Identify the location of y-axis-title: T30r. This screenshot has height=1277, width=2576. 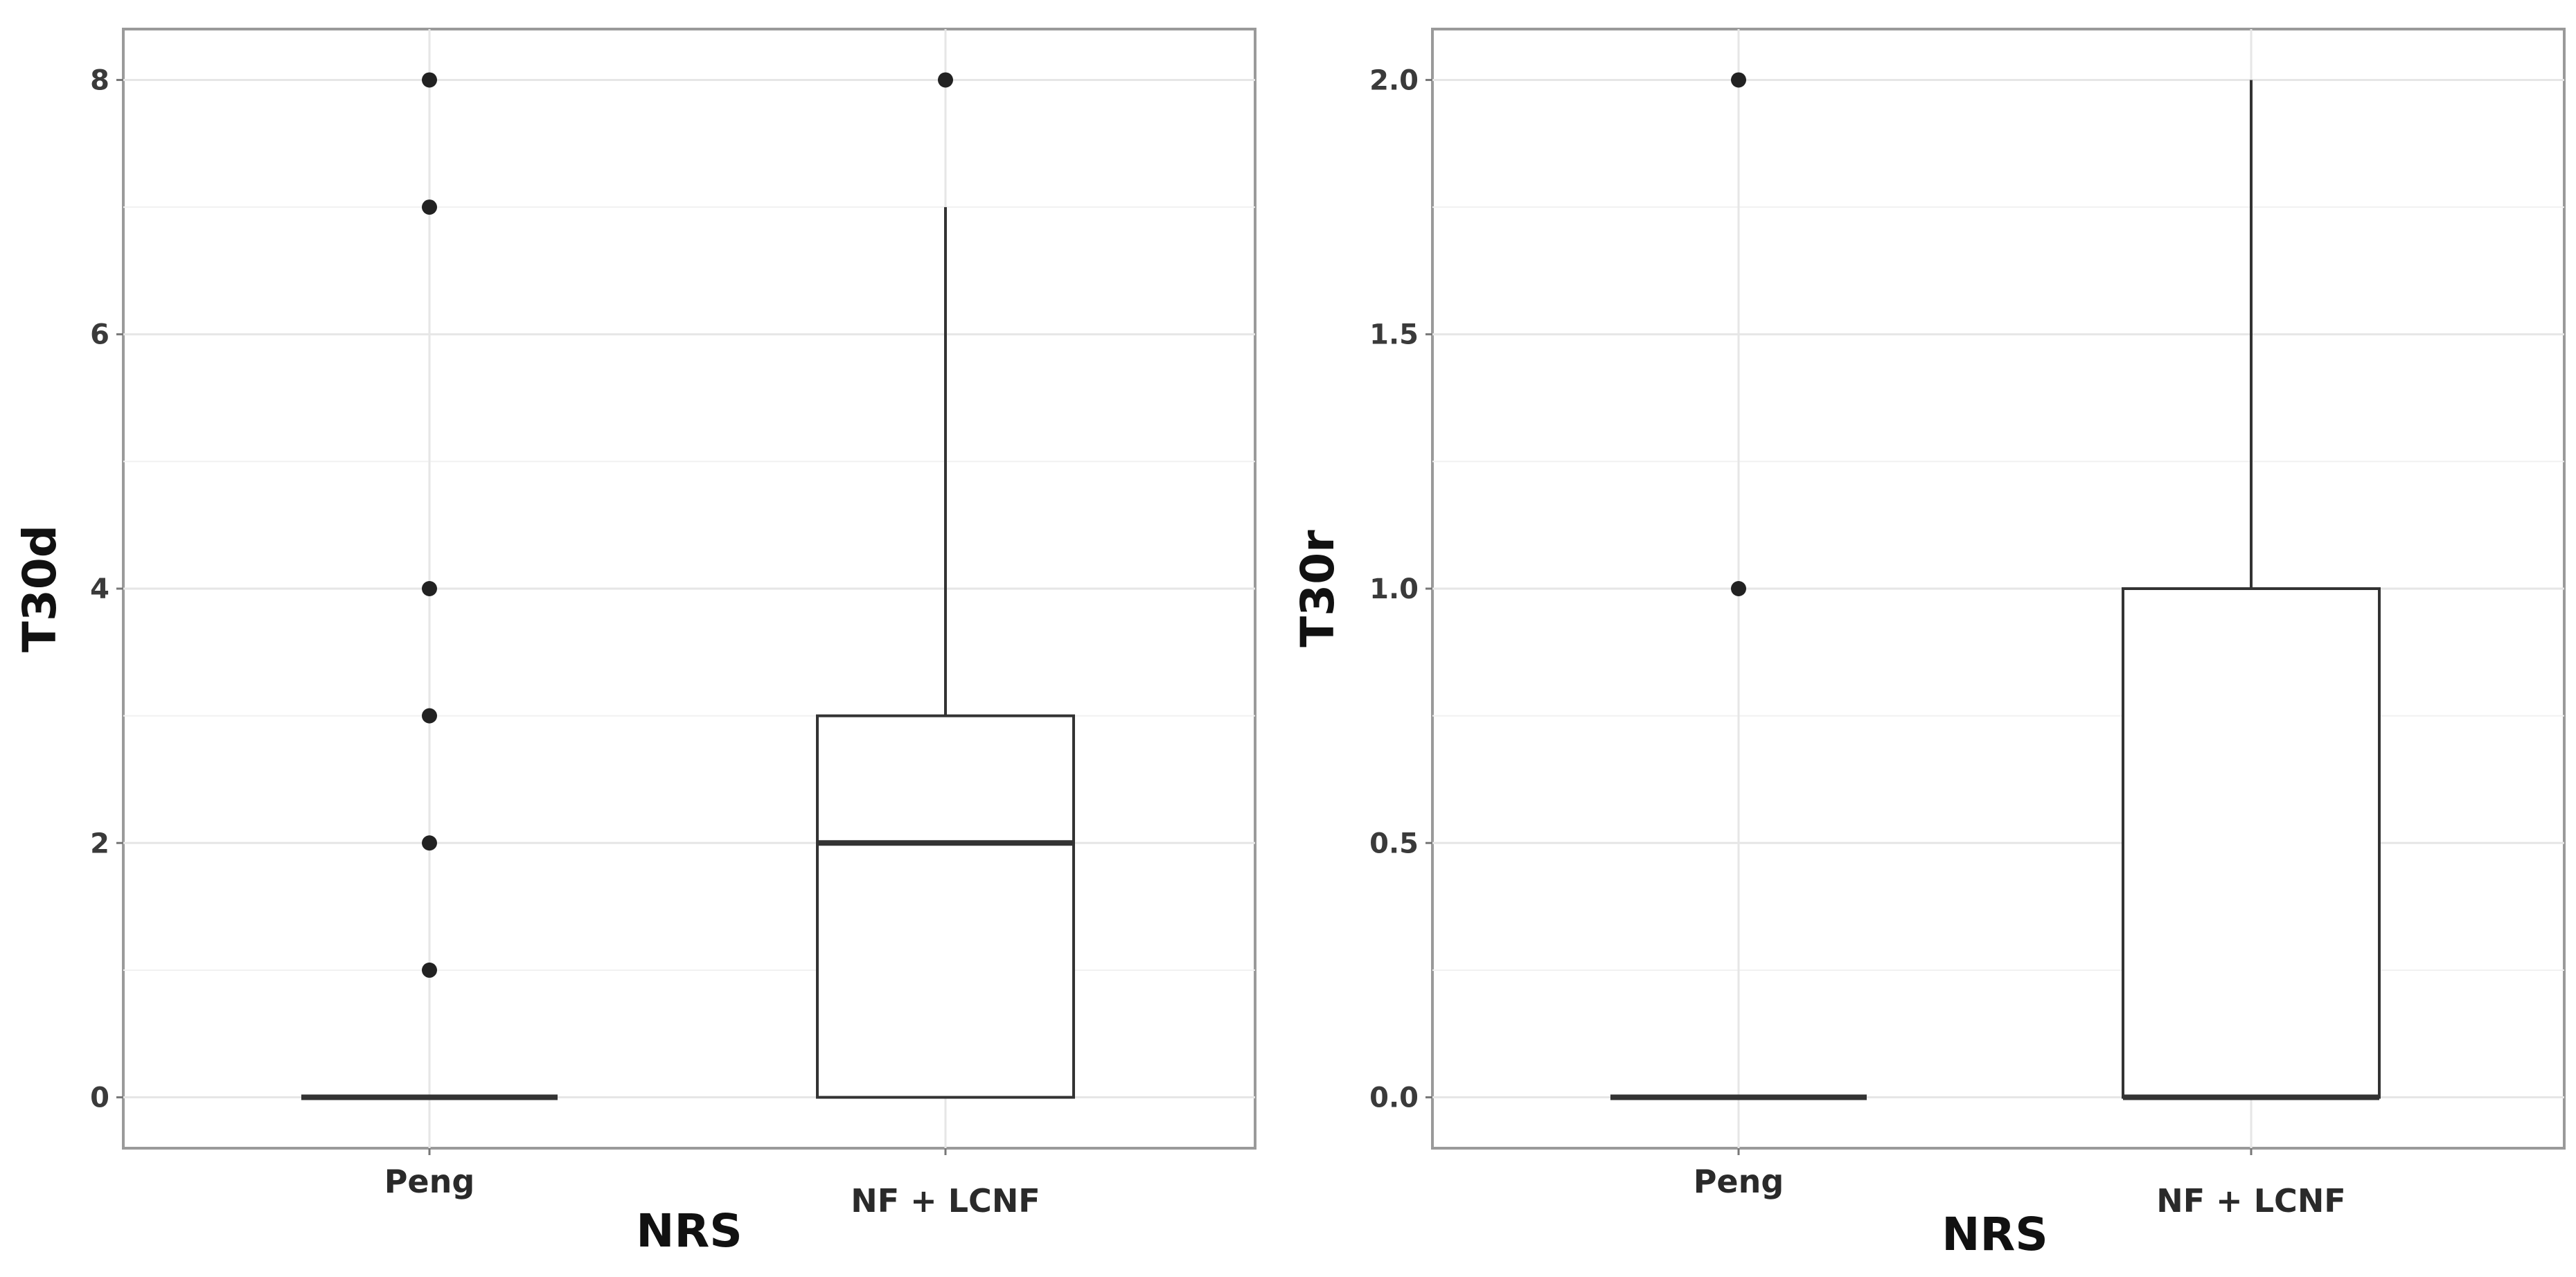
(1317, 589).